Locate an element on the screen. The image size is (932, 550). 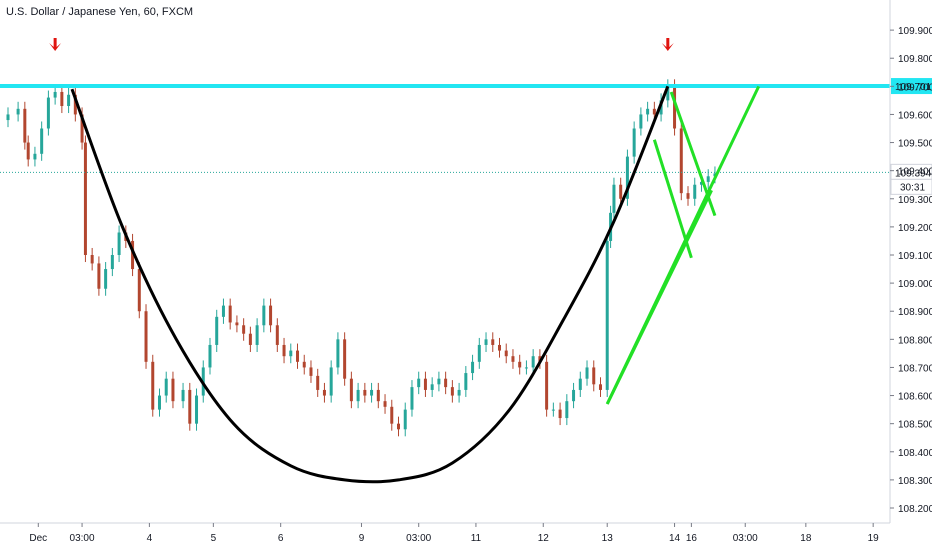
countdown-box is located at coordinates (911, 186).